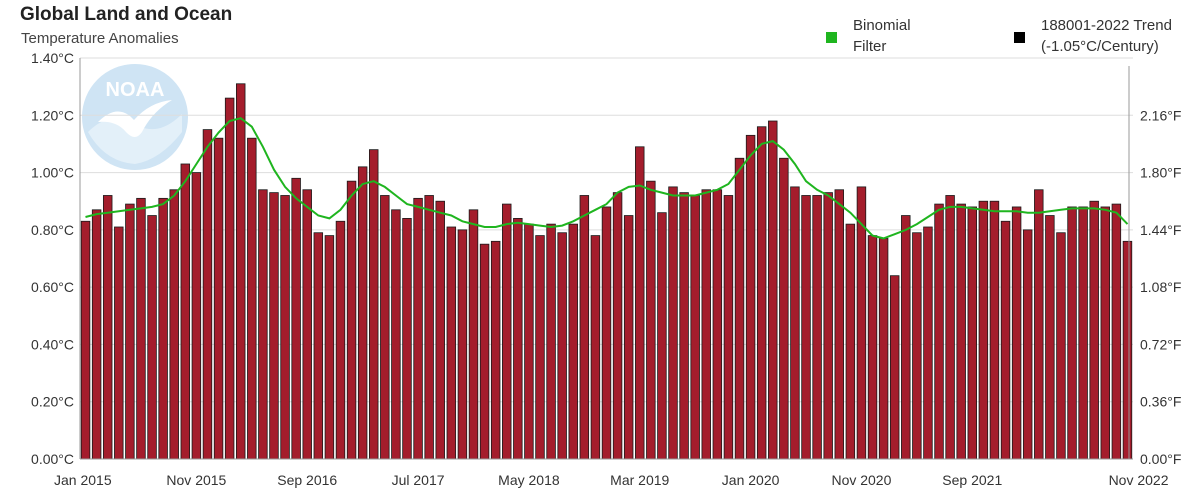 The image size is (1200, 501). I want to click on x-tick-label: Nov 2015, so click(196, 480).